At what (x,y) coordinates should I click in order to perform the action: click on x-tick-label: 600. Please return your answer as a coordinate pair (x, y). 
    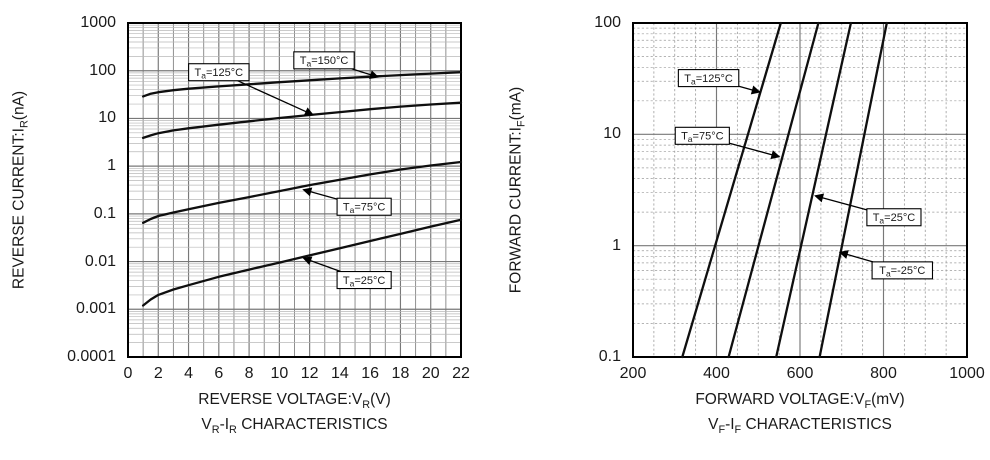
    Looking at the image, I should click on (800, 373).